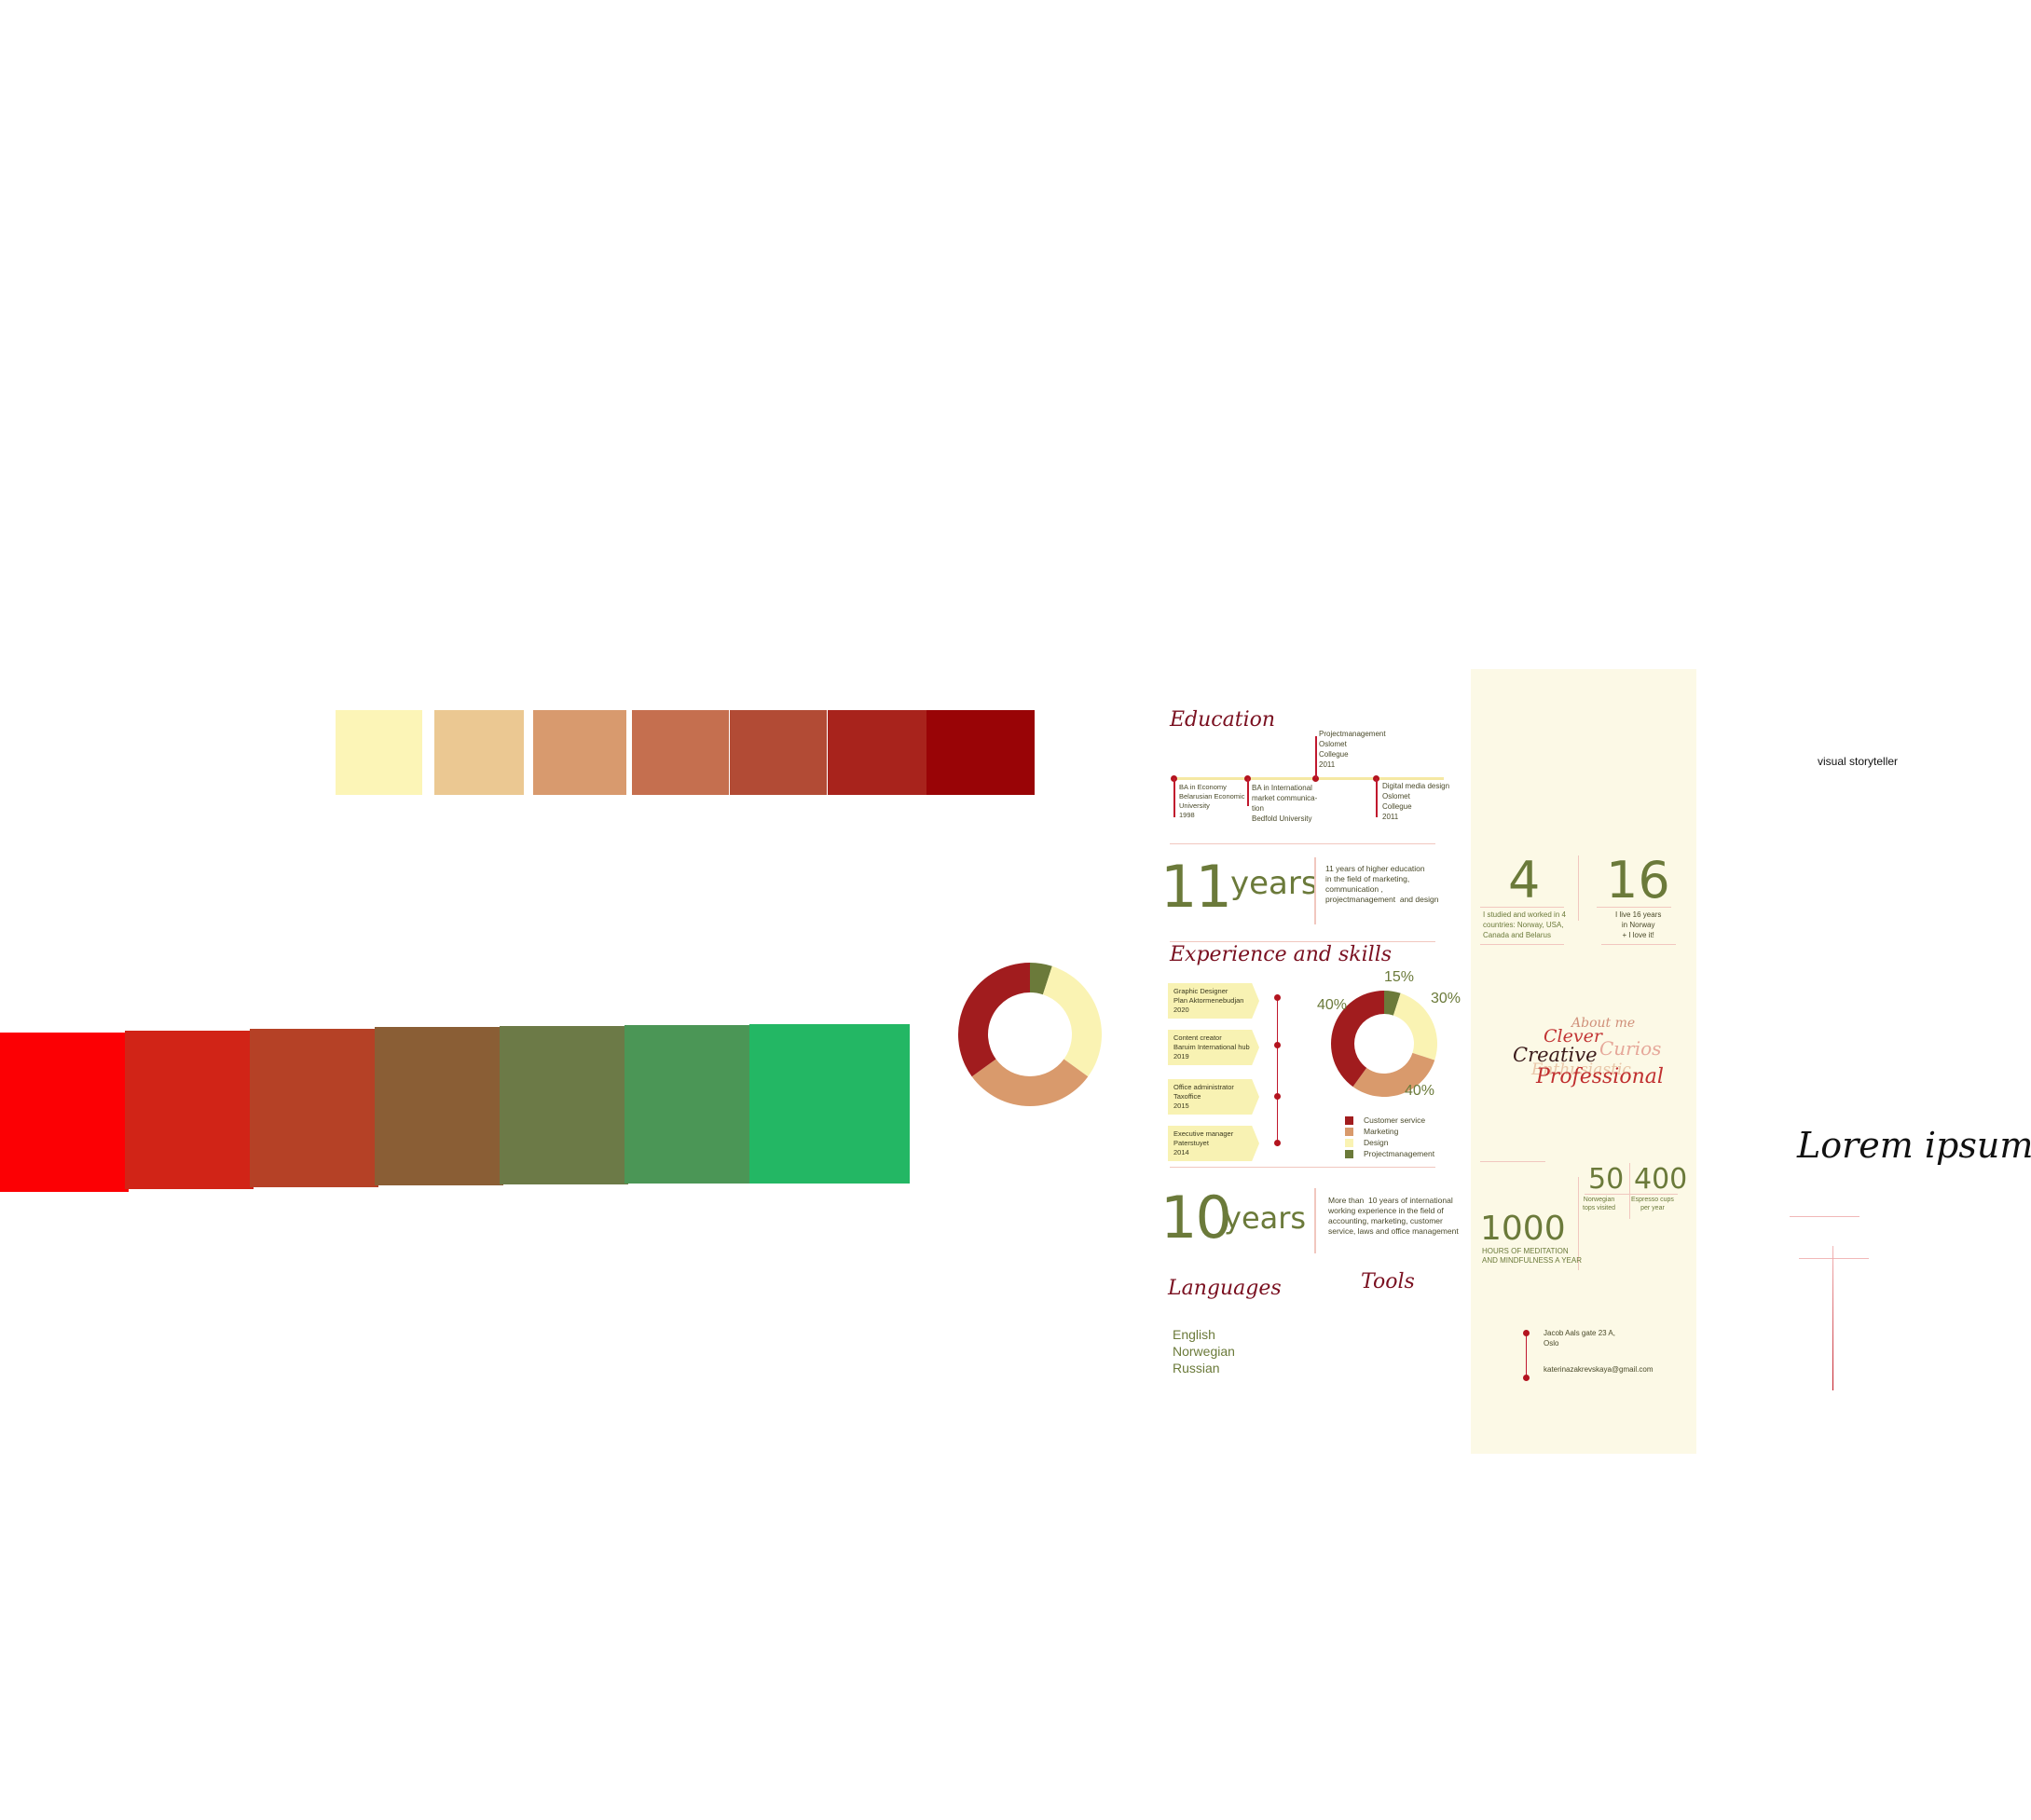 This screenshot has height=1820, width=2031. What do you see at coordinates (1274, 883) in the screenshot?
I see `edu-years-unit: years` at bounding box center [1274, 883].